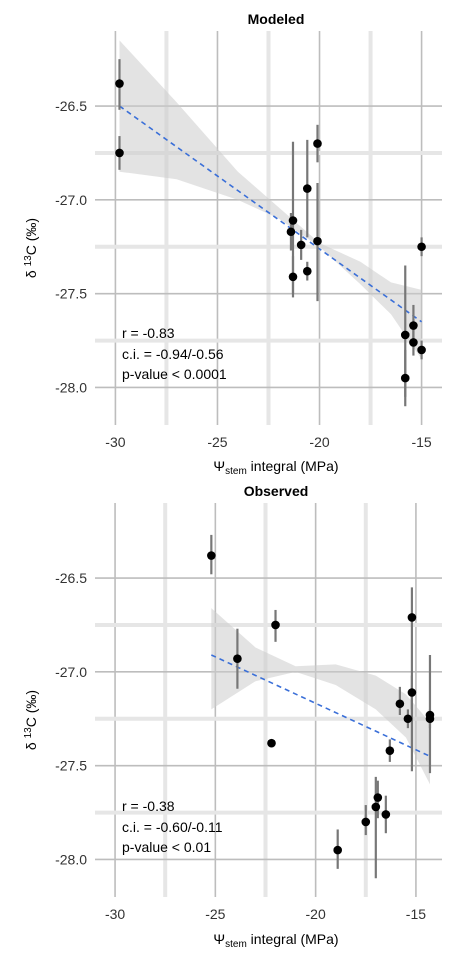 The height and width of the screenshot is (962, 474). Describe the element at coordinates (166, 847) in the screenshot. I see `annotation-pvalue: p-value < 0.01` at that location.